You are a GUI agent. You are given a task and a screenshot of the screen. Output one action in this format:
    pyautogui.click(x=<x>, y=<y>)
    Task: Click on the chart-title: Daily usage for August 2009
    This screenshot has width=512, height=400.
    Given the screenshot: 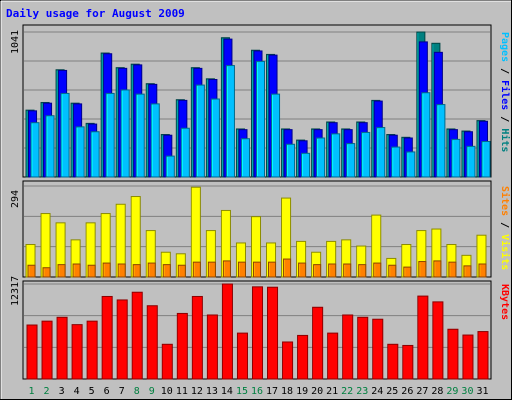 What is the action you would take?
    pyautogui.click(x=95, y=13)
    